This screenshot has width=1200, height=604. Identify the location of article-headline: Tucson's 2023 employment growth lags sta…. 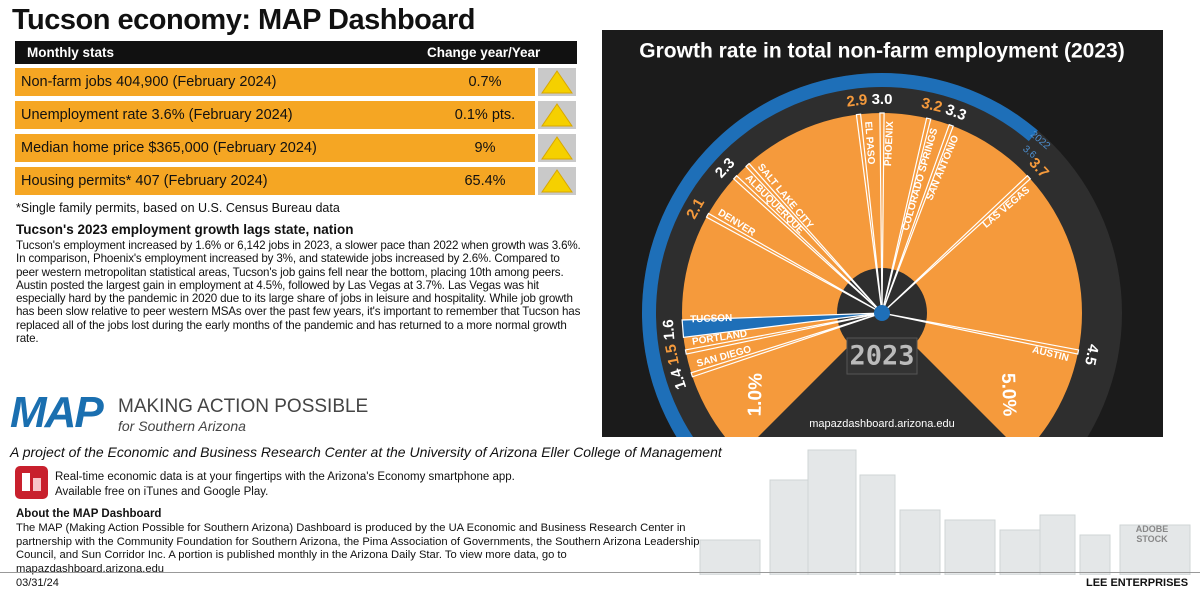
(185, 229).